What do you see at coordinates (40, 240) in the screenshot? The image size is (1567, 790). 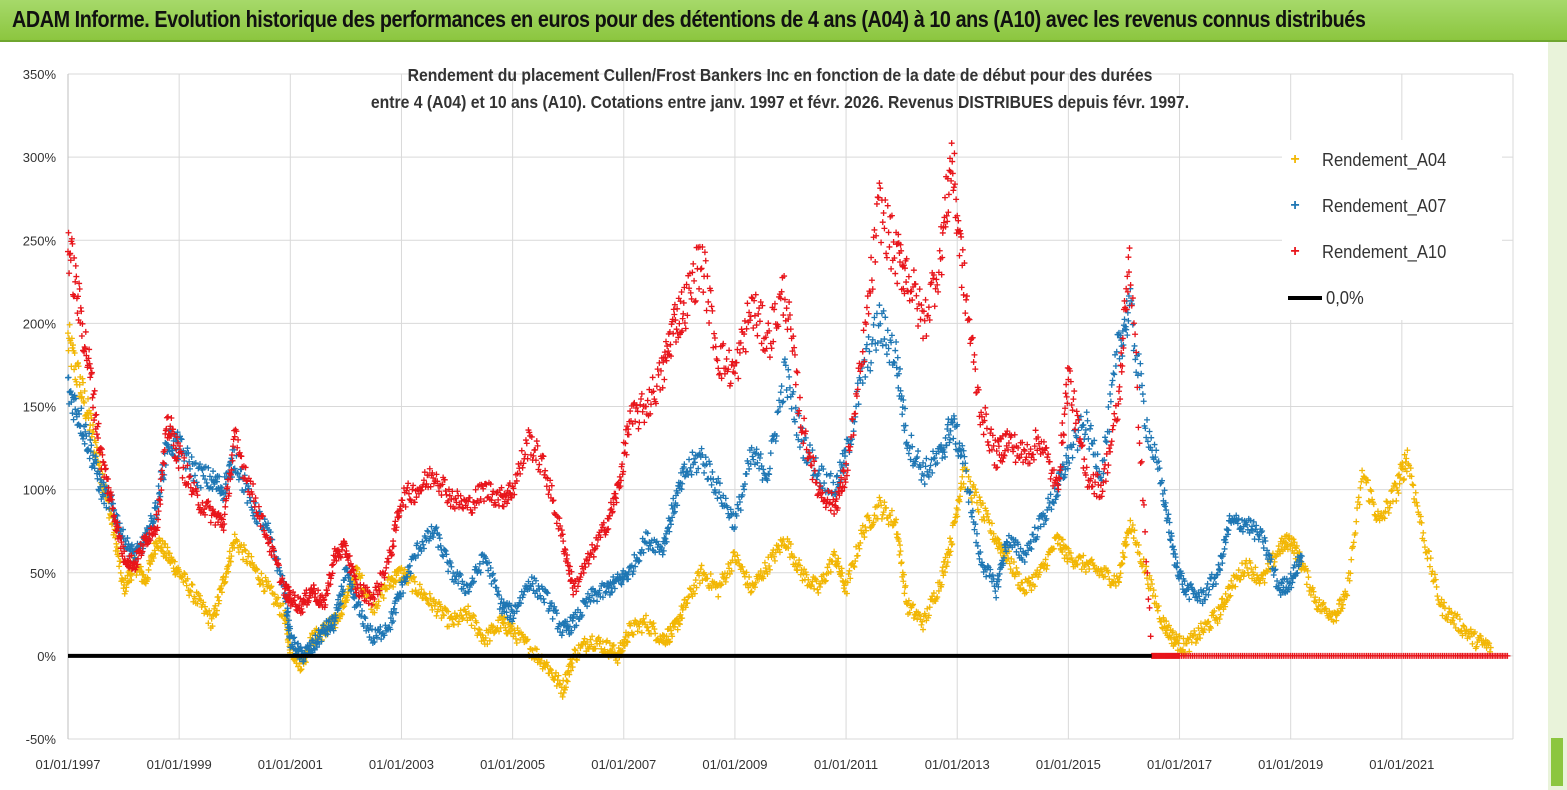 I see `y-tick-label: 250%` at bounding box center [40, 240].